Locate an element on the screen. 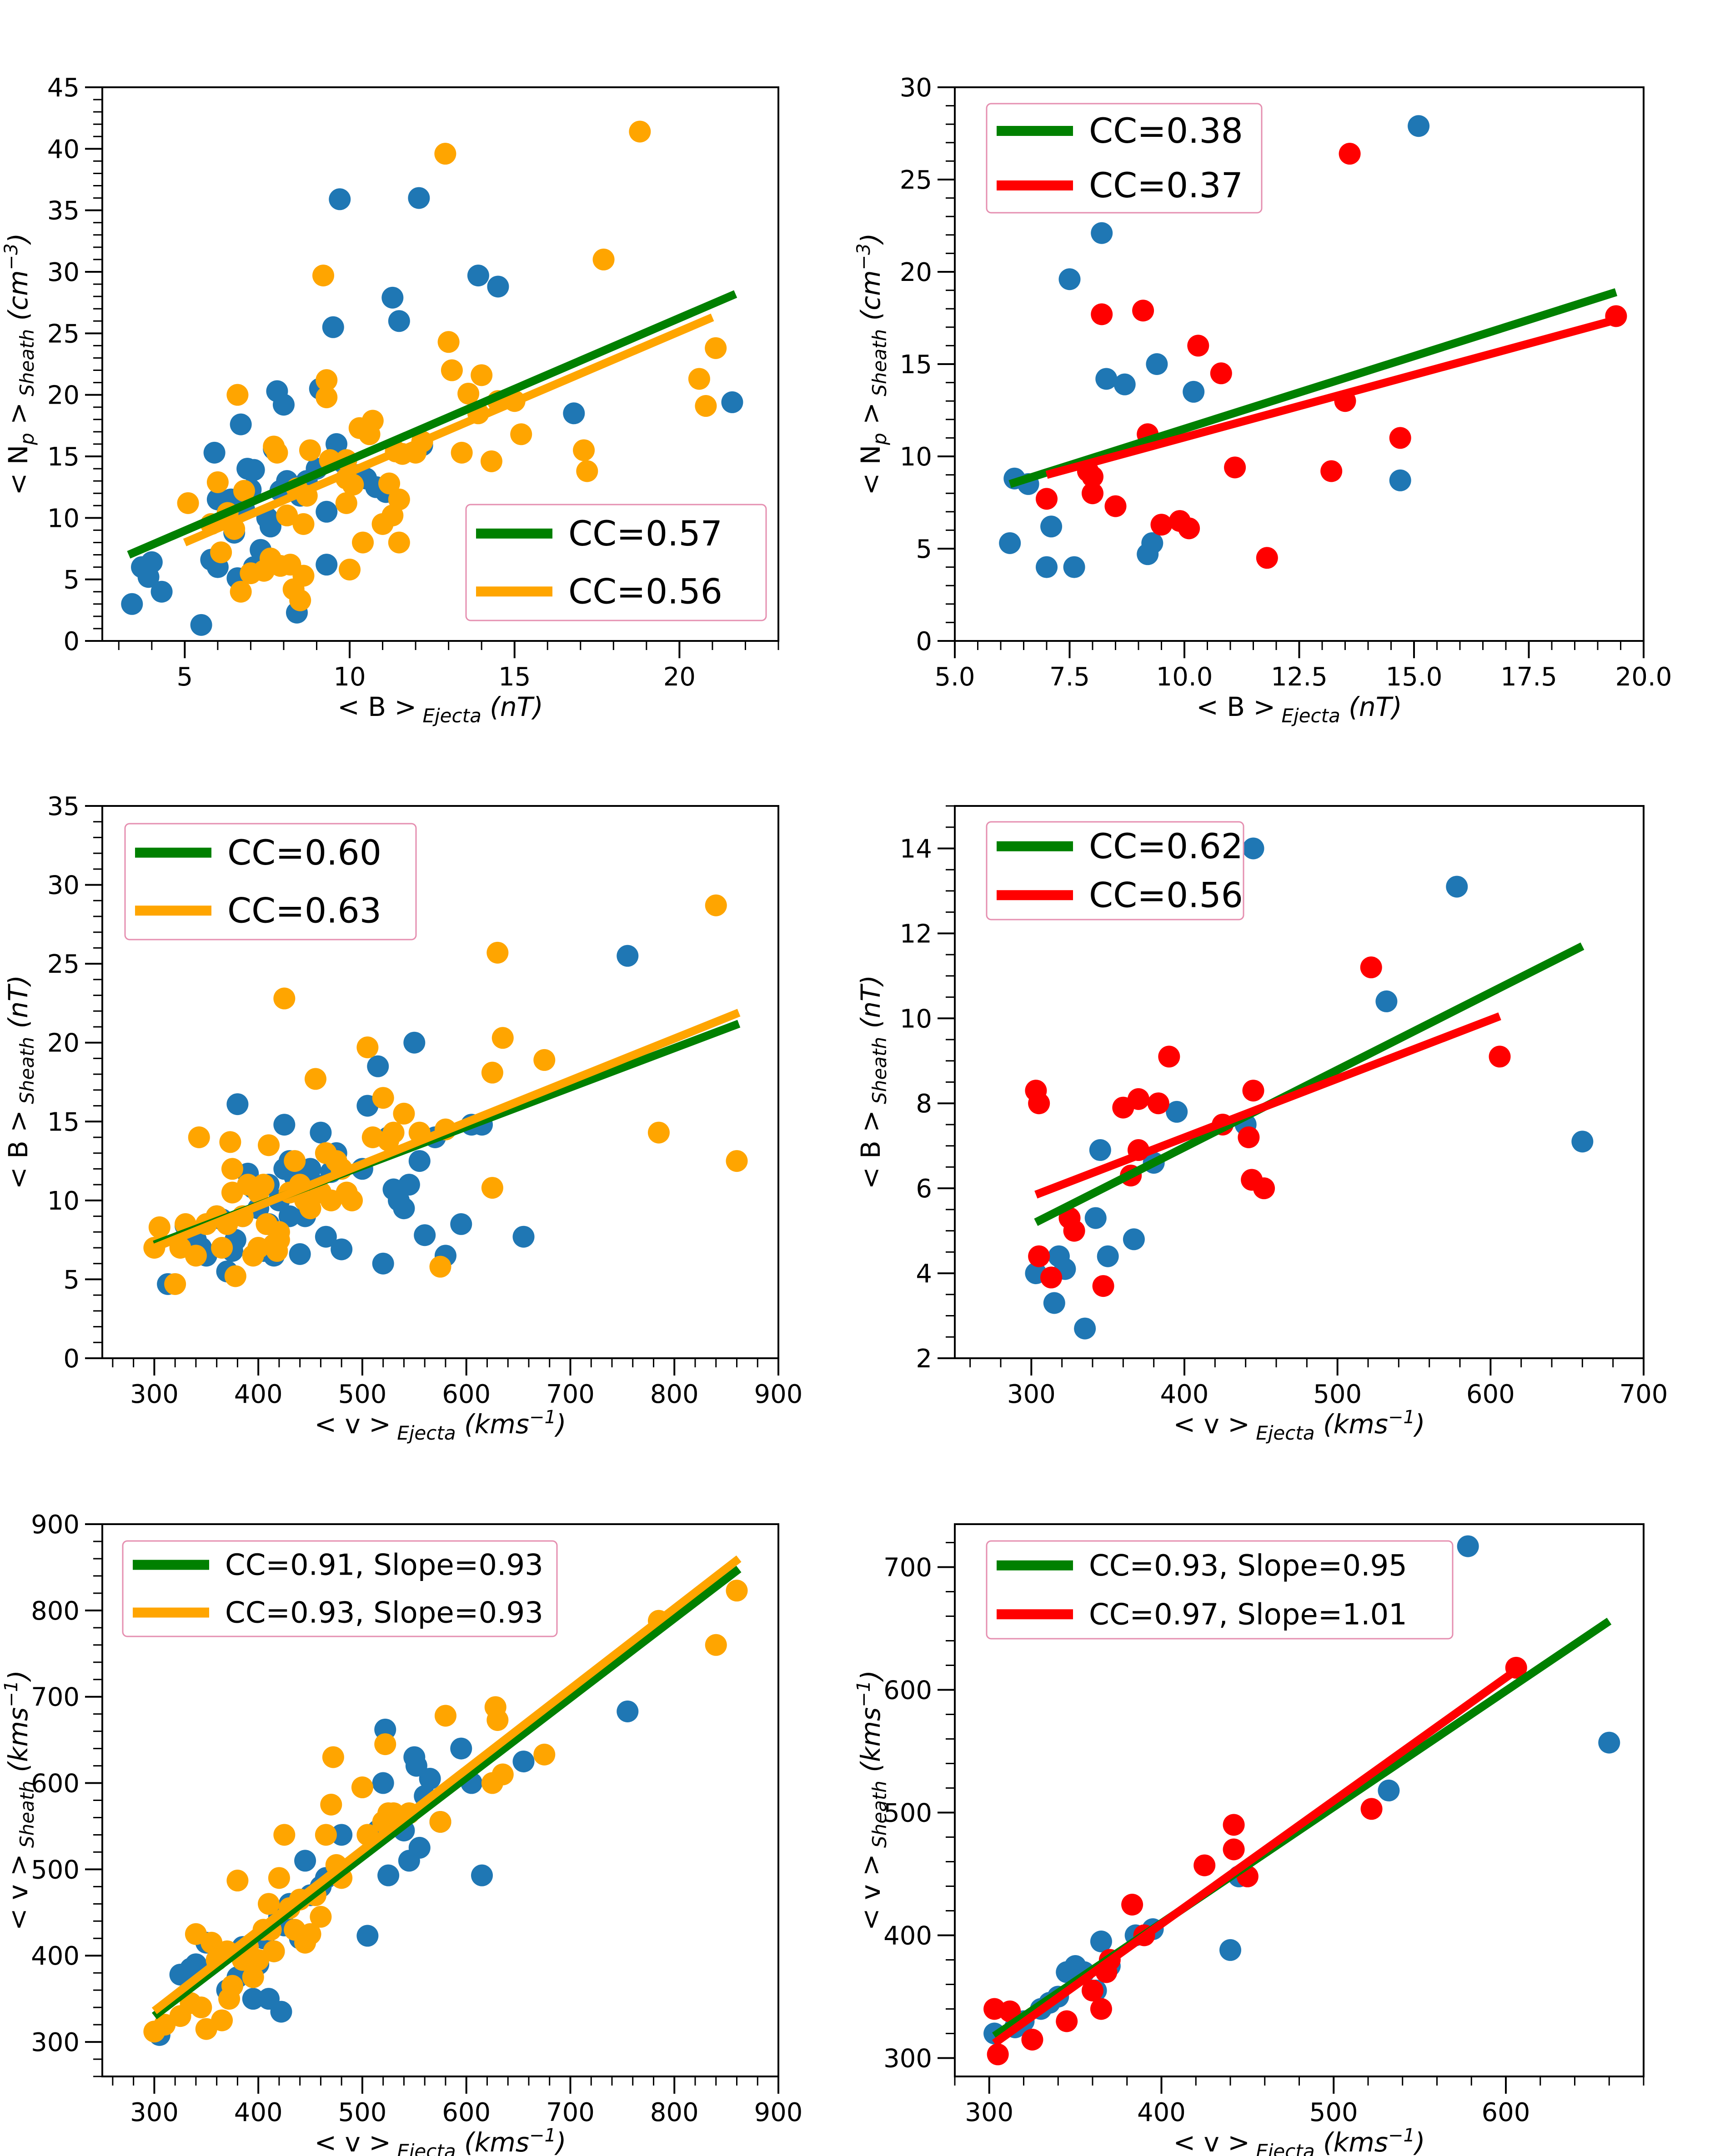 The image size is (1725, 2156). x-tick-label: 400 is located at coordinates (258, 1394).